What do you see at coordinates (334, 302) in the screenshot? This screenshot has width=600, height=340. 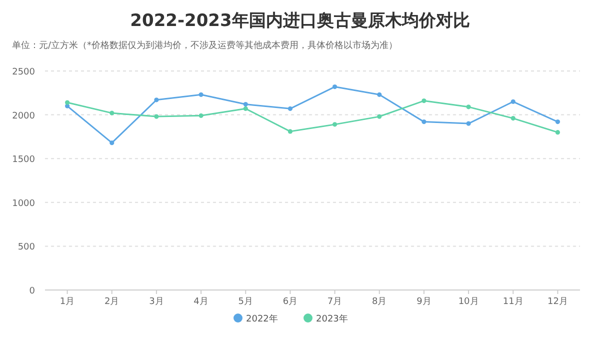 I see `x-tick-label: 7月` at bounding box center [334, 302].